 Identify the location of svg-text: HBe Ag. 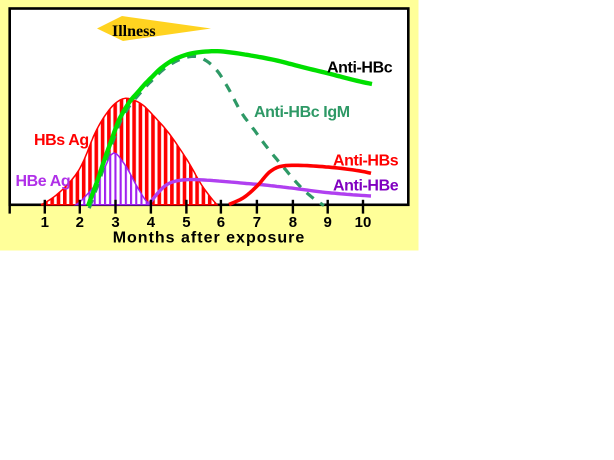
(43, 181).